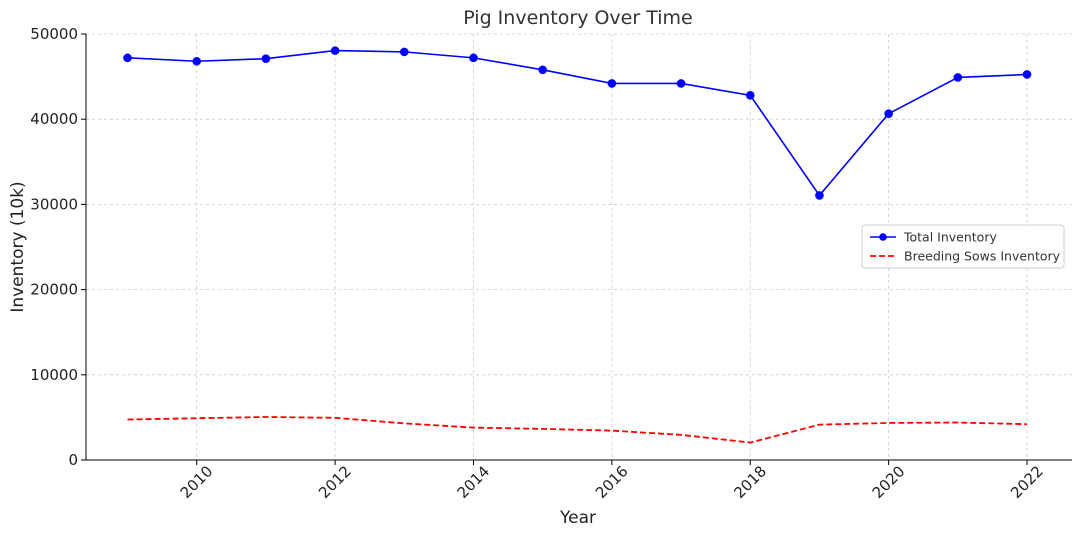 Image resolution: width=1080 pixels, height=535 pixels. I want to click on legend-box, so click(963, 246).